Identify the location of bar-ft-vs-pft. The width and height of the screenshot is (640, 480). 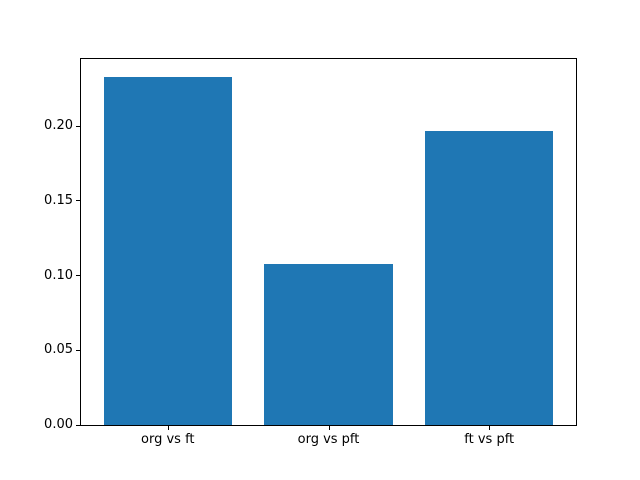
(489, 277).